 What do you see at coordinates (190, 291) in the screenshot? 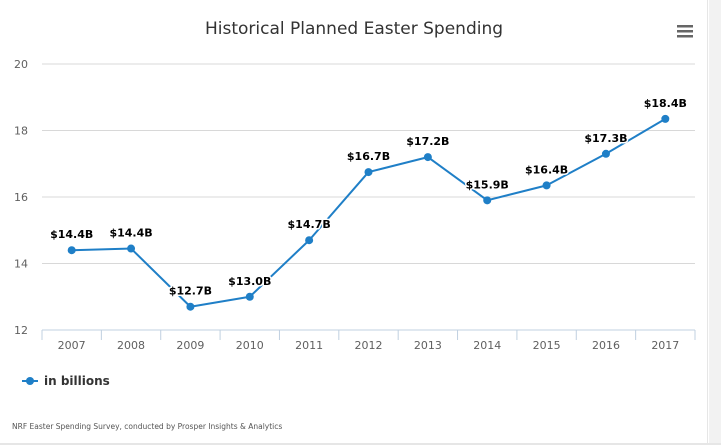
I see `data-label-2009: $12.7B` at bounding box center [190, 291].